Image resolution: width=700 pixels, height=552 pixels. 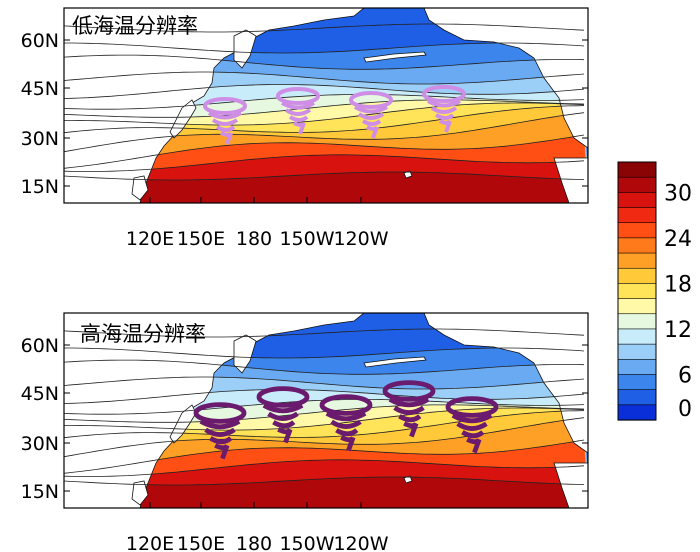 I want to click on colorbar-label: 24, so click(x=678, y=239).